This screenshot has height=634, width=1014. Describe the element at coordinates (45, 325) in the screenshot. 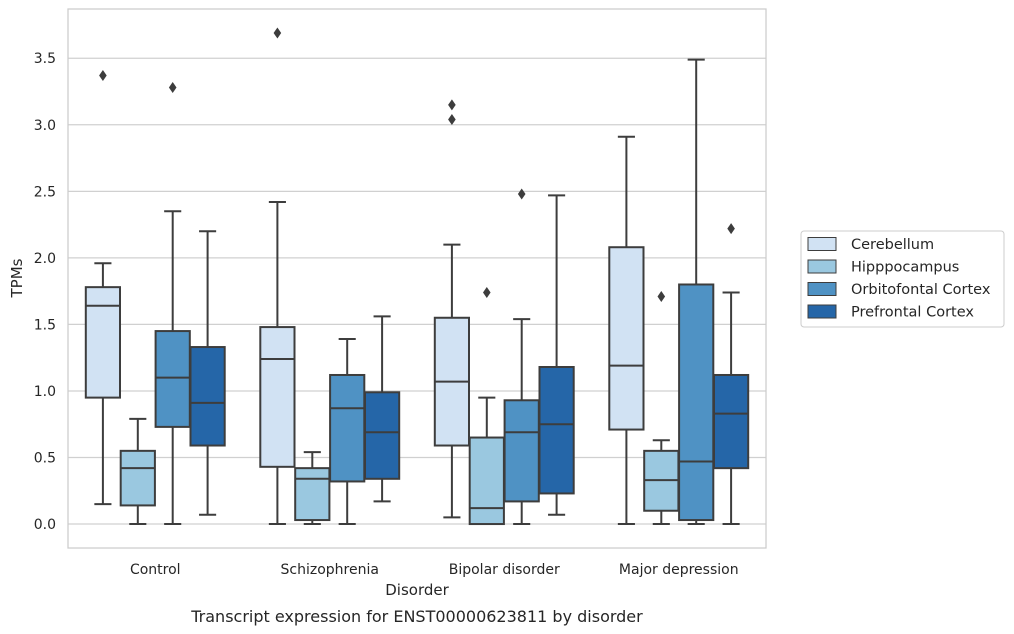

I see `y-tick-label: 1.5` at that location.